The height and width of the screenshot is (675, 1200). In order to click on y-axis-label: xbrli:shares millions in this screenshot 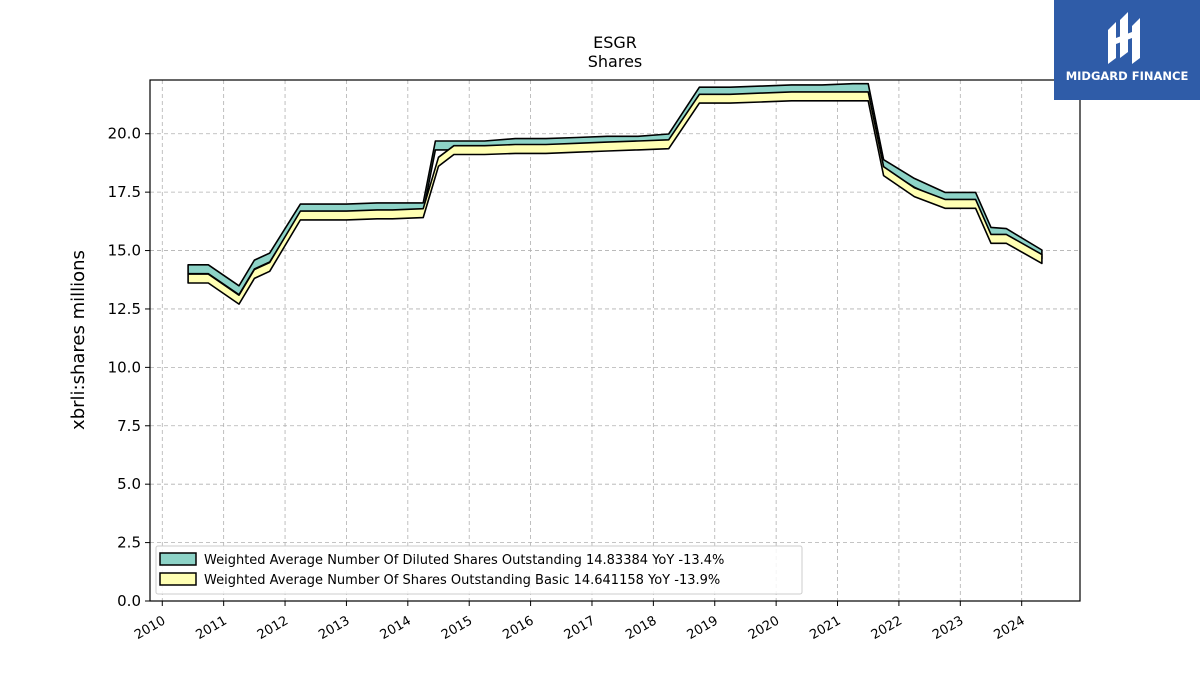, I will do `click(78, 340)`.